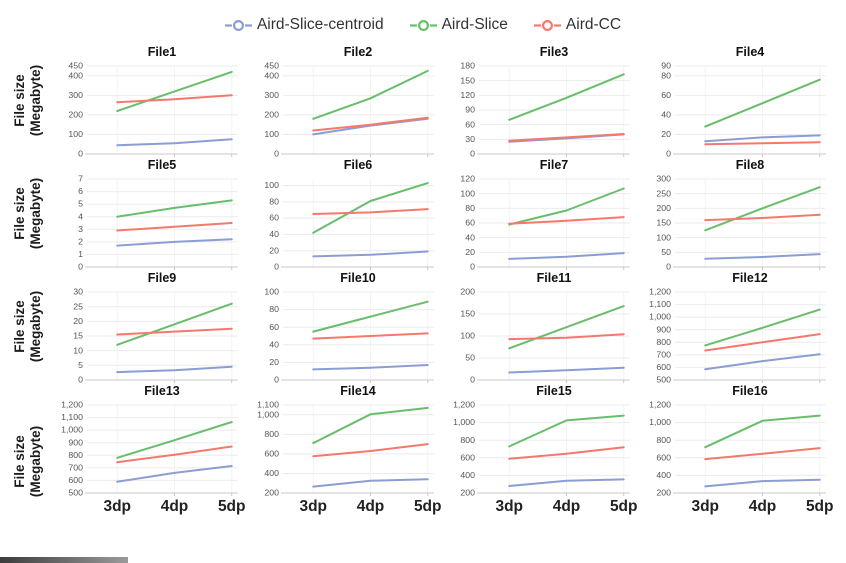  Describe the element at coordinates (80, 216) in the screenshot. I see `y-tick-label: 4` at that location.